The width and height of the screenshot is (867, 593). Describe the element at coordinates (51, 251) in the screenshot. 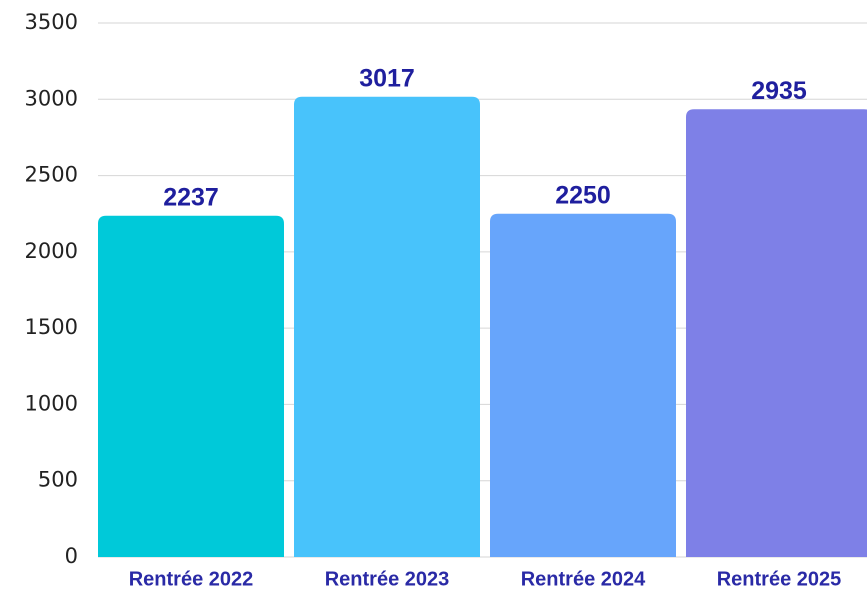

I see `y-tick-label: 2000` at that location.